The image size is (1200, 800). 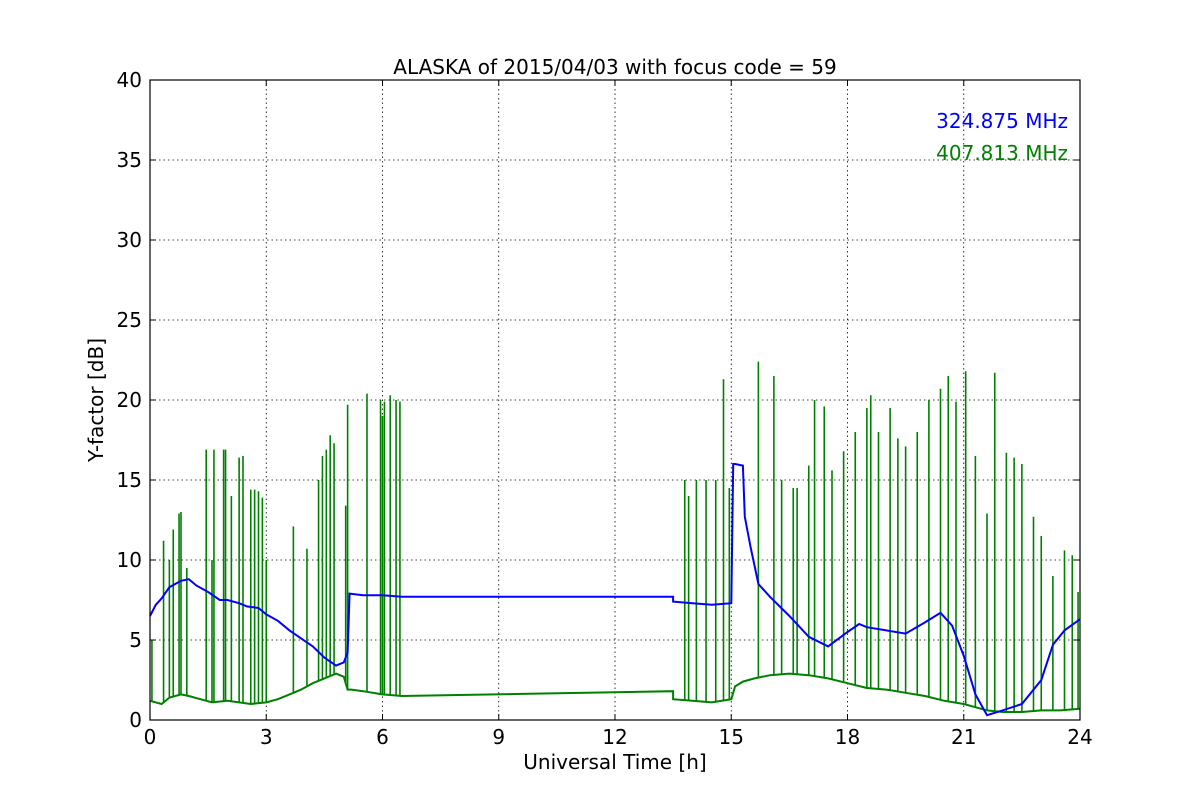 What do you see at coordinates (129, 560) in the screenshot?
I see `y-tick-label: 10` at bounding box center [129, 560].